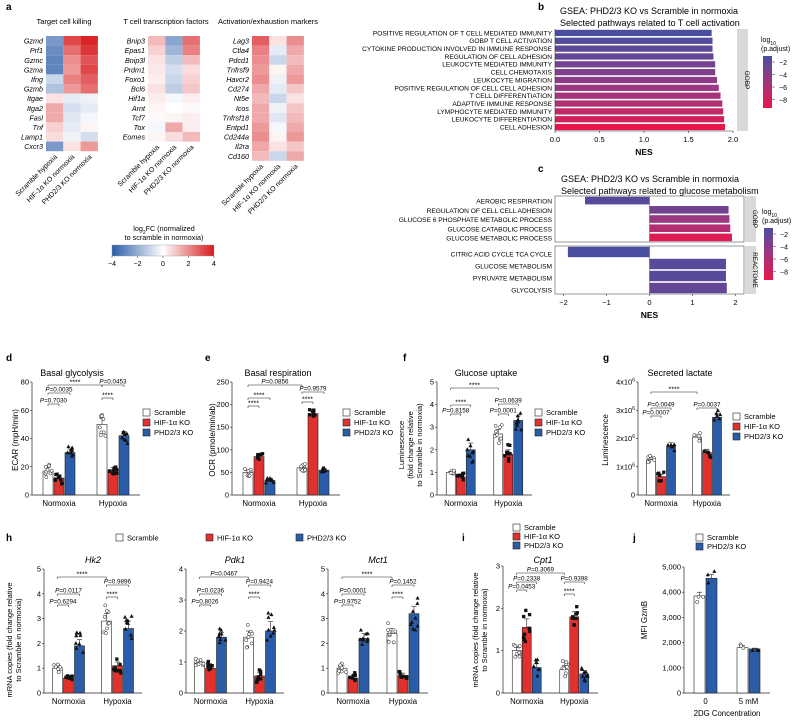  I want to click on heatmap-gene-label: Foxo1, so click(135, 79).